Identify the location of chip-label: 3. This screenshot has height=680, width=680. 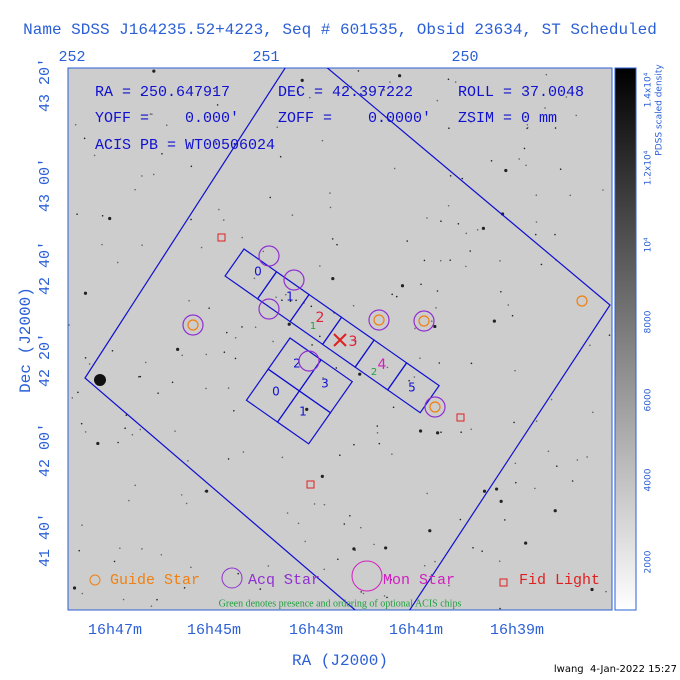
(325, 384).